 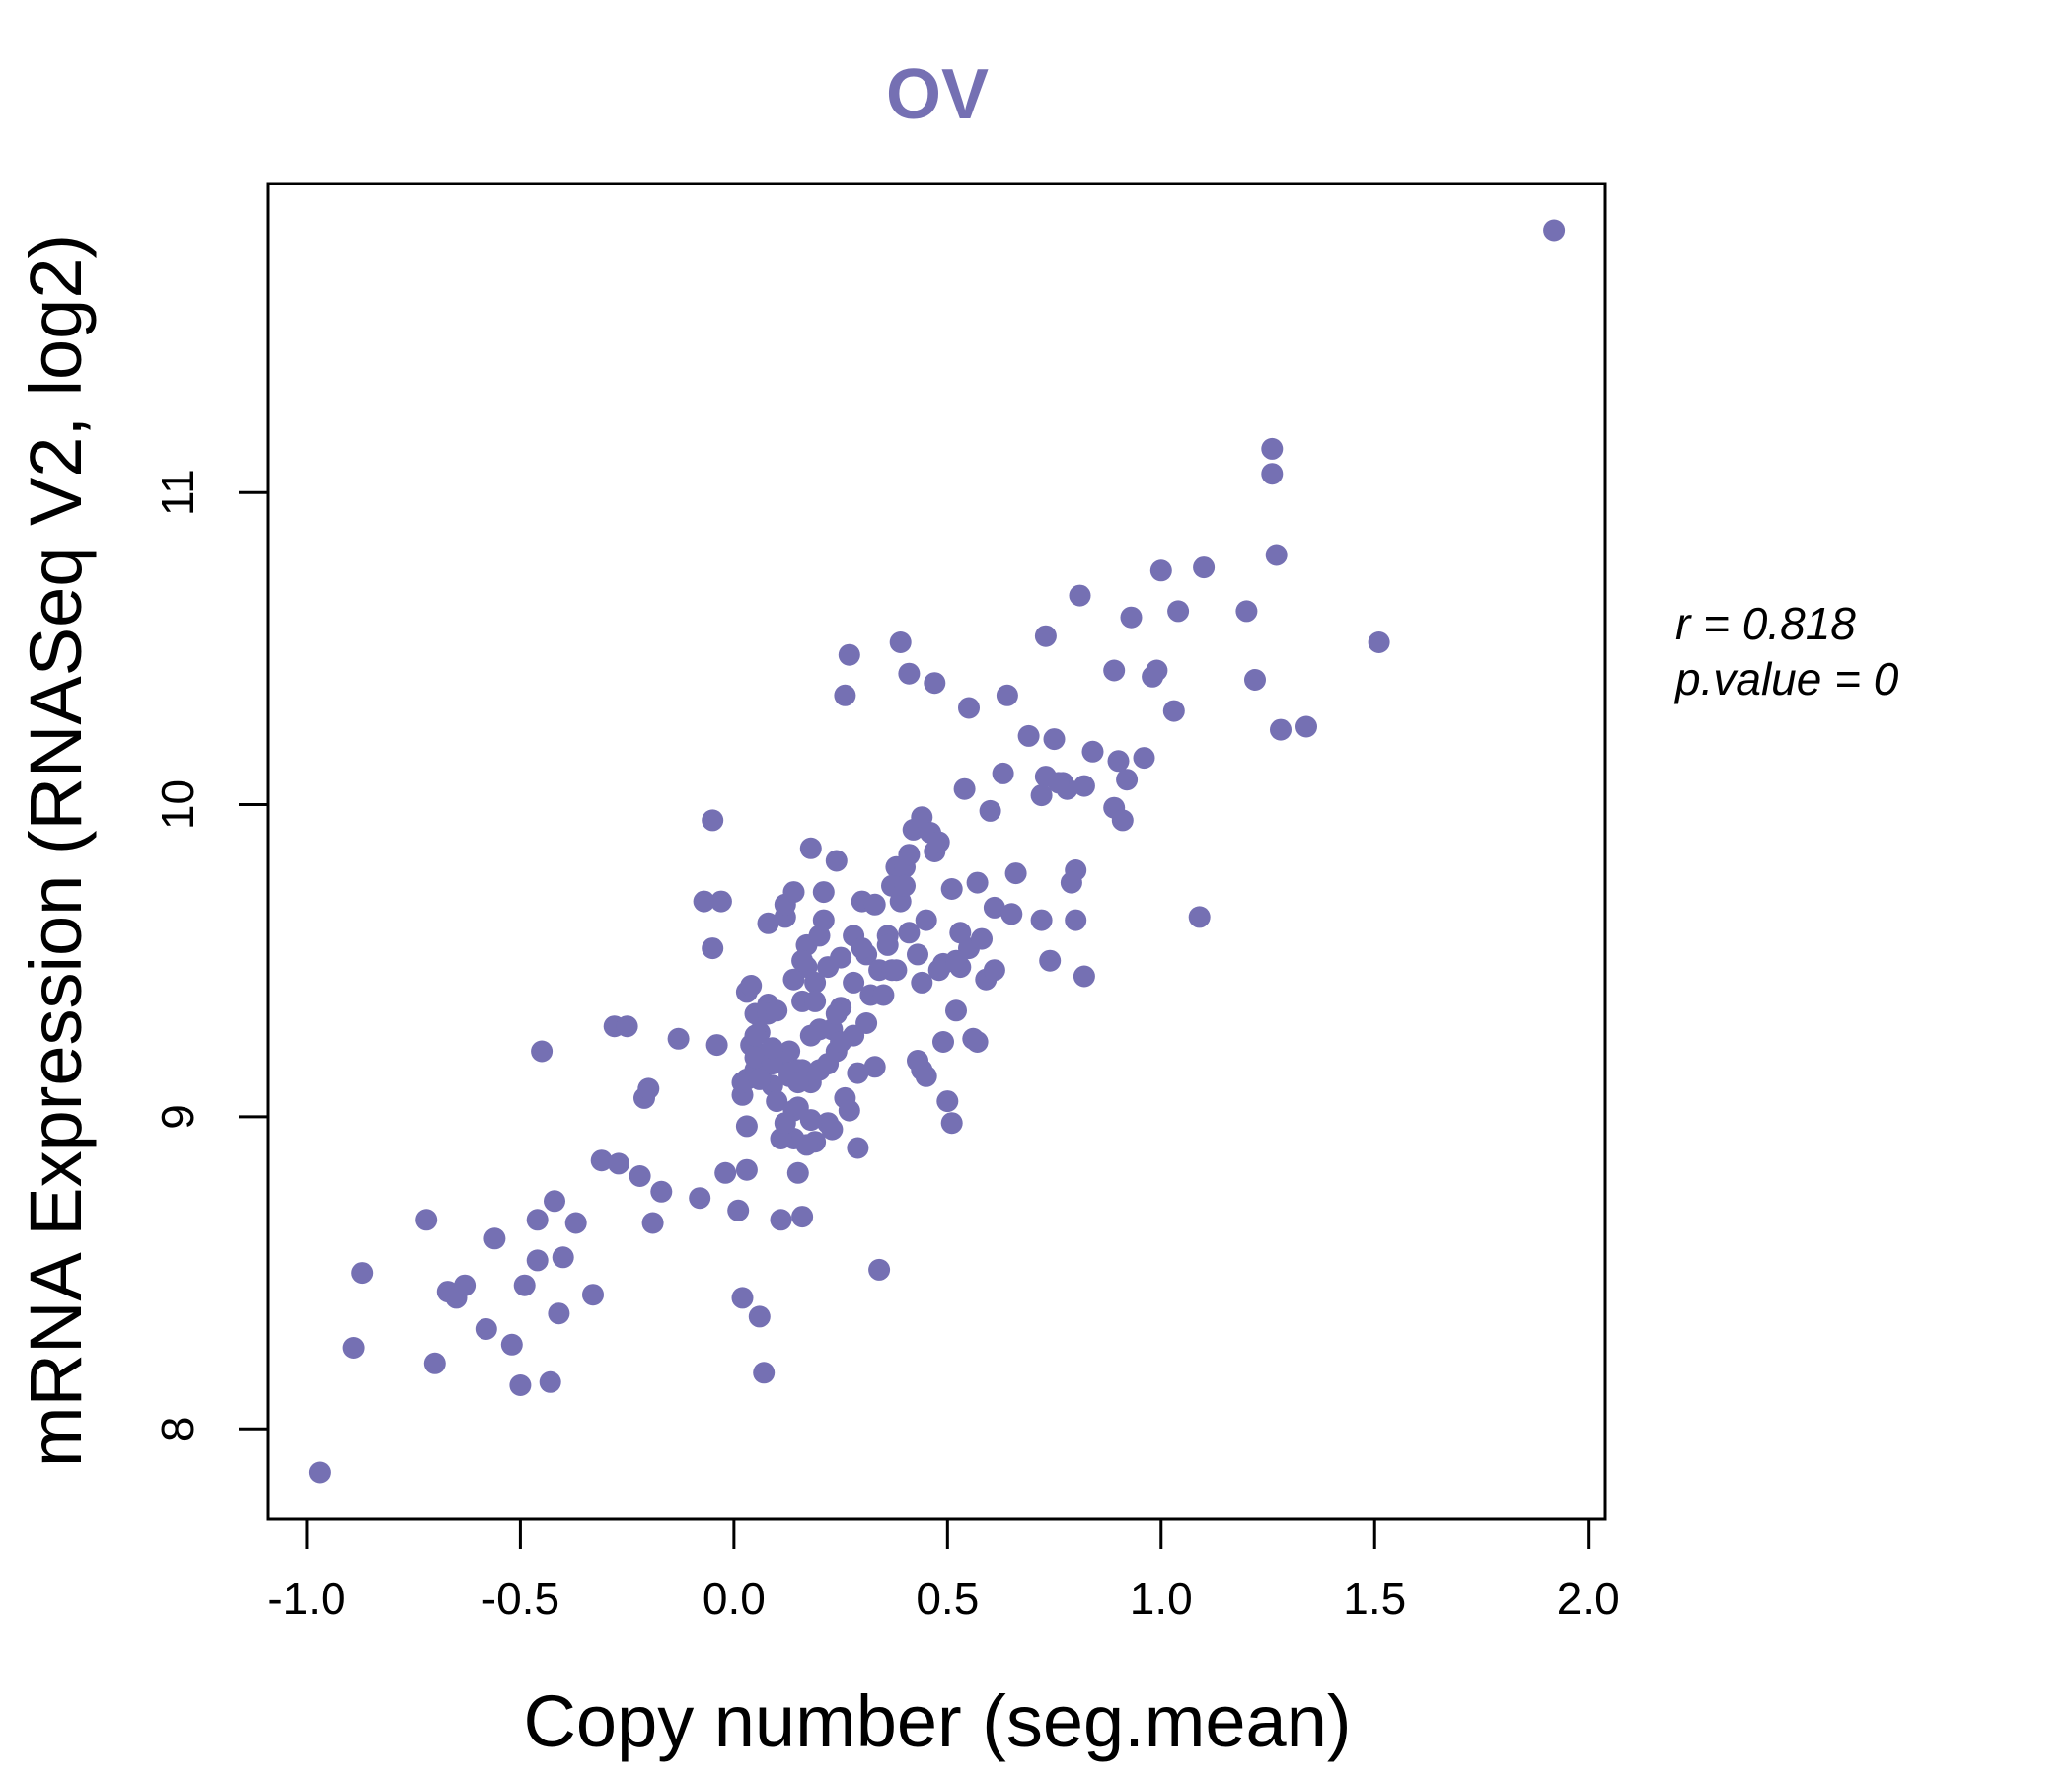 I want to click on y-tick-label: 8, so click(x=178, y=1430).